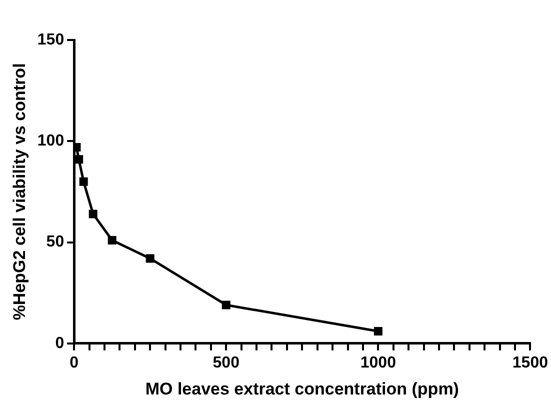  I want to click on x-tick-label: 0, so click(74, 363).